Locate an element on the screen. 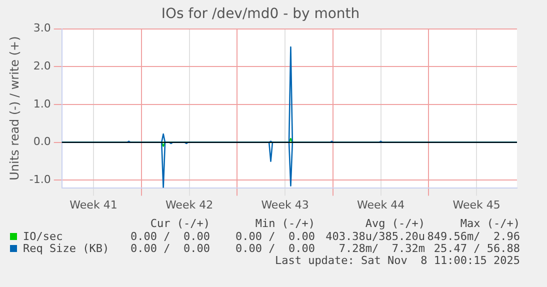 The image size is (547, 287). x-tick-label: Week 41 is located at coordinates (94, 205).